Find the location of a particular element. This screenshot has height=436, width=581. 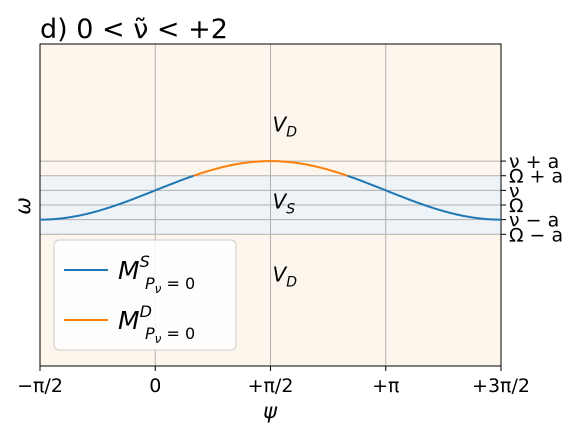

x-tick-label: +π is located at coordinates (385, 386).